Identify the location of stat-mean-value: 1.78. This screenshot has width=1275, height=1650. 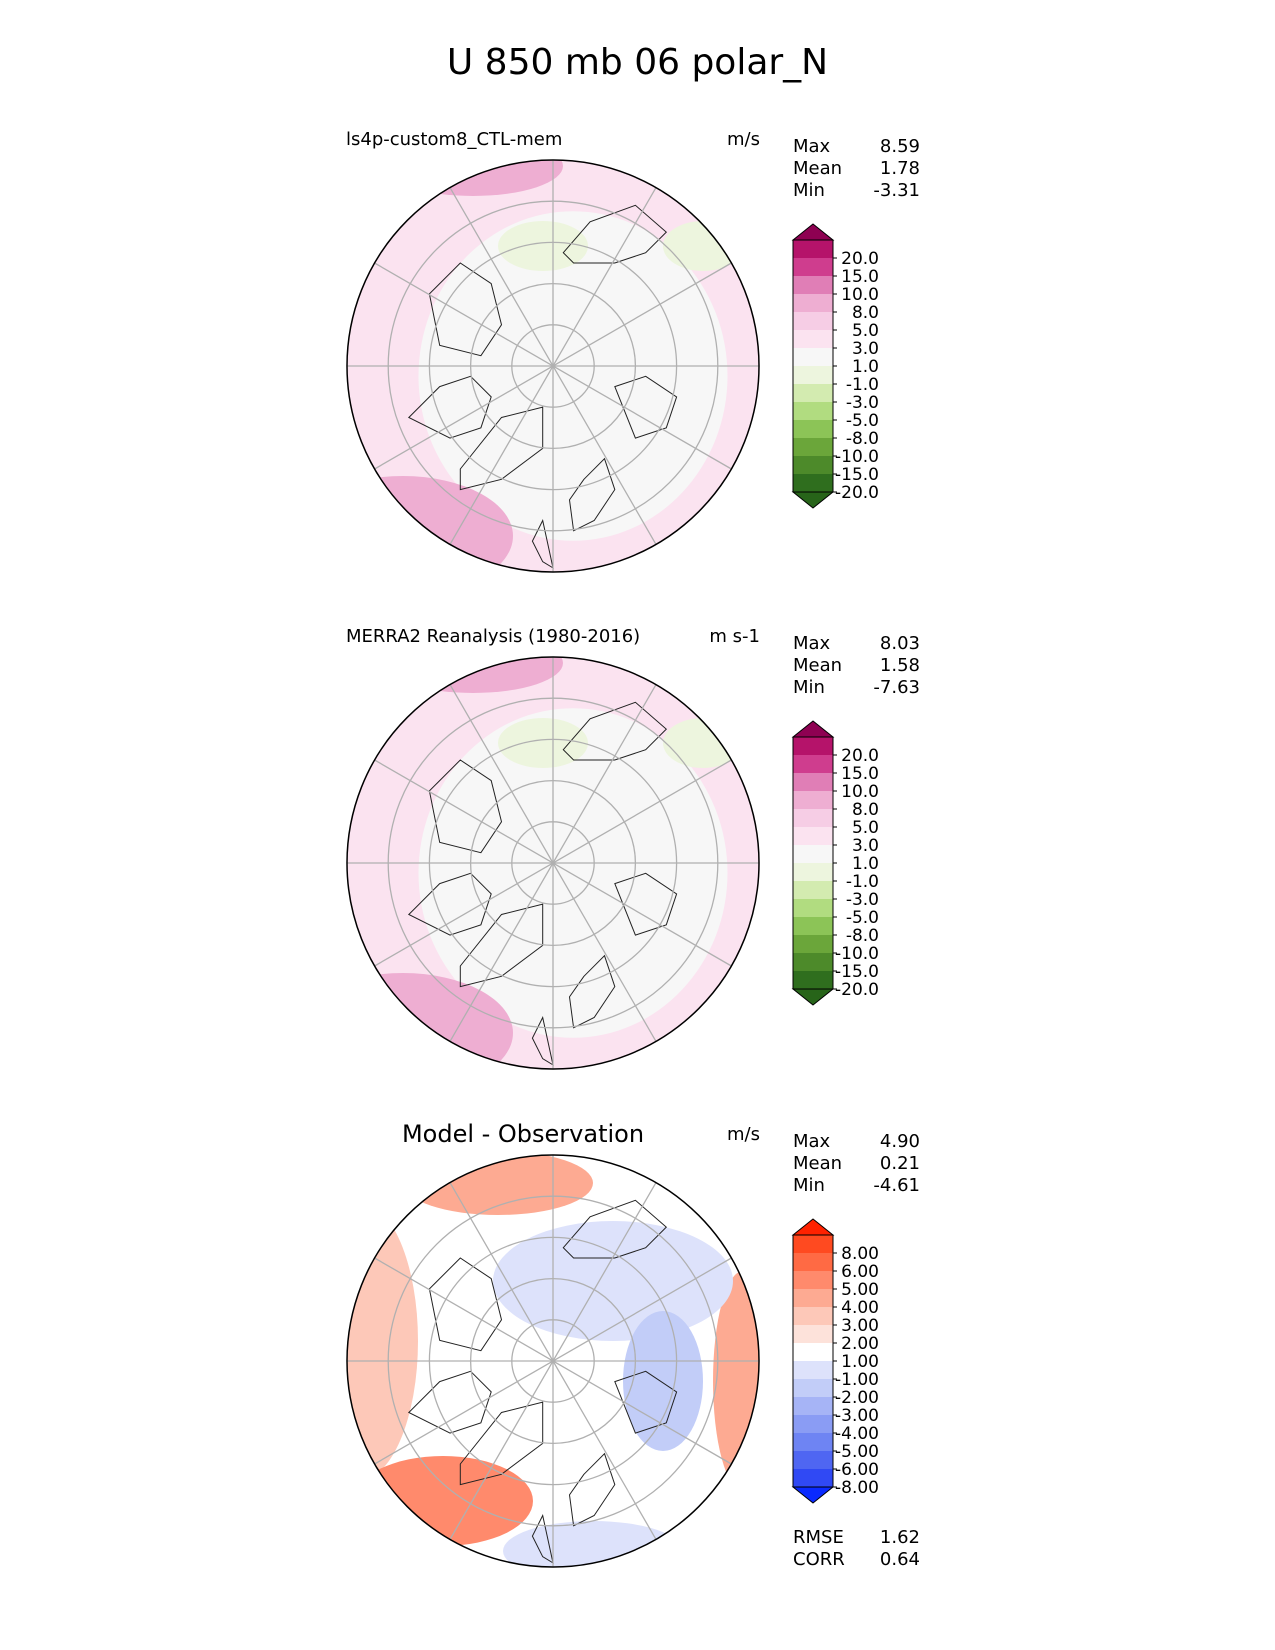
(900, 168).